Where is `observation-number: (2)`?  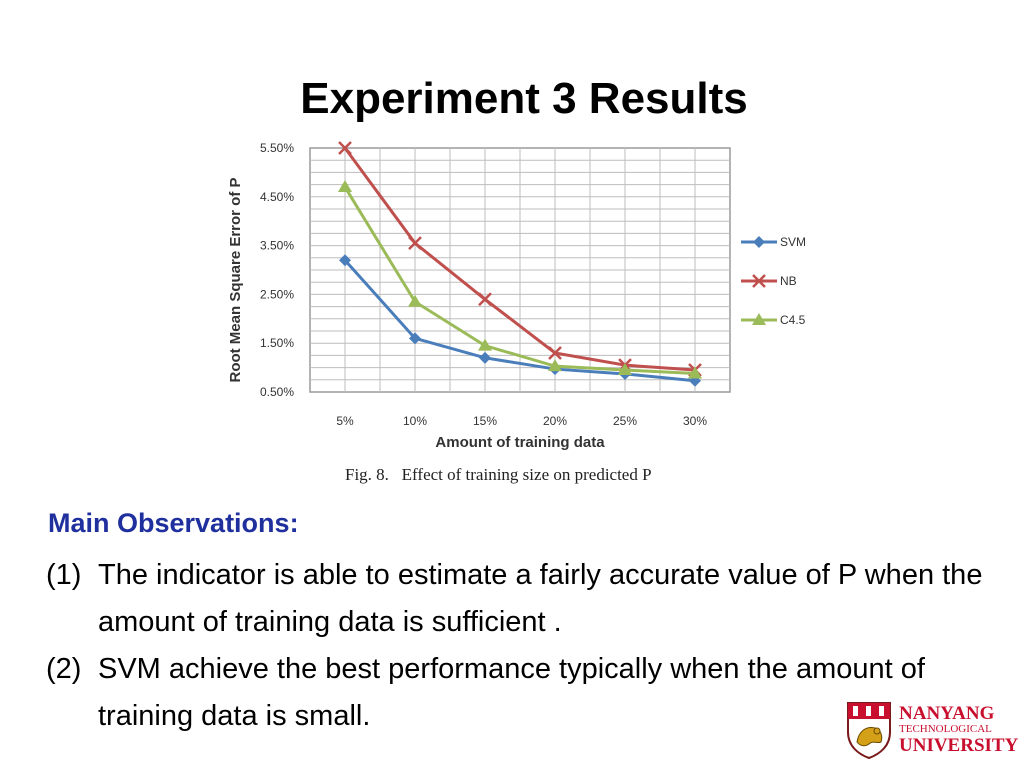 observation-number: (2) is located at coordinates (64, 669).